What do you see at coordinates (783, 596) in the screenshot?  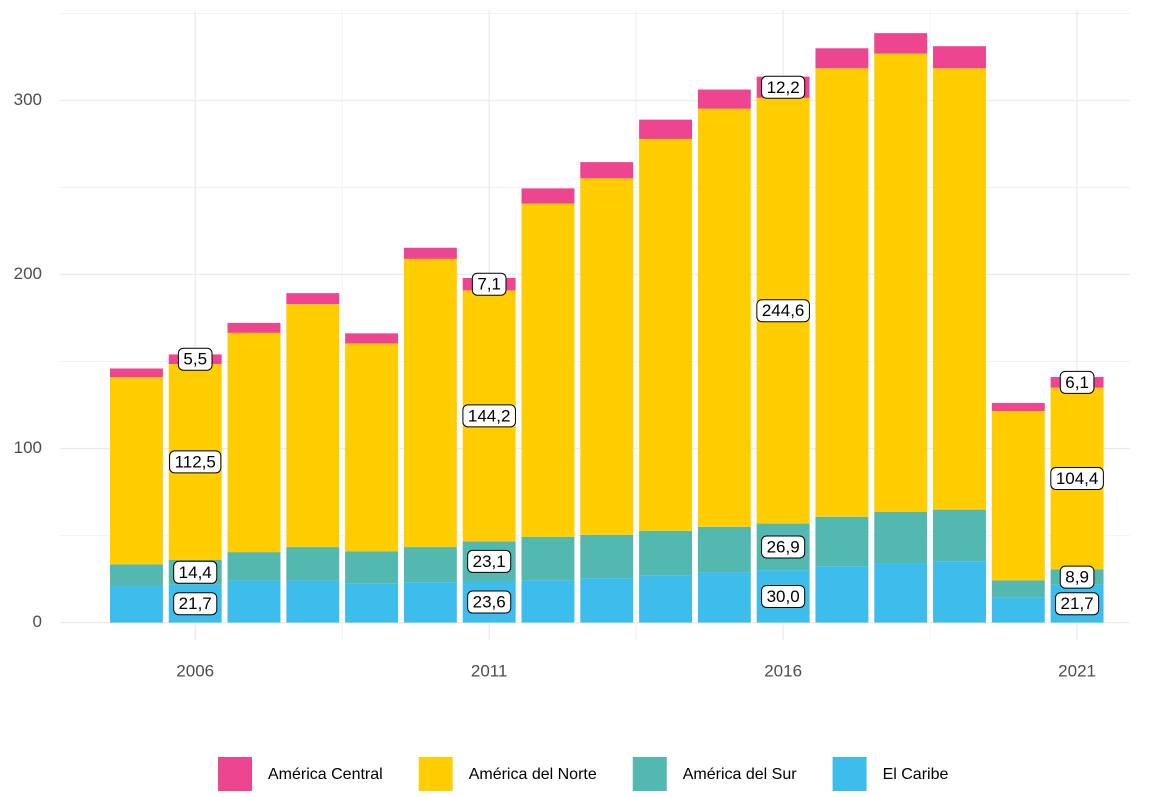 I see `data-label: 30,0` at bounding box center [783, 596].